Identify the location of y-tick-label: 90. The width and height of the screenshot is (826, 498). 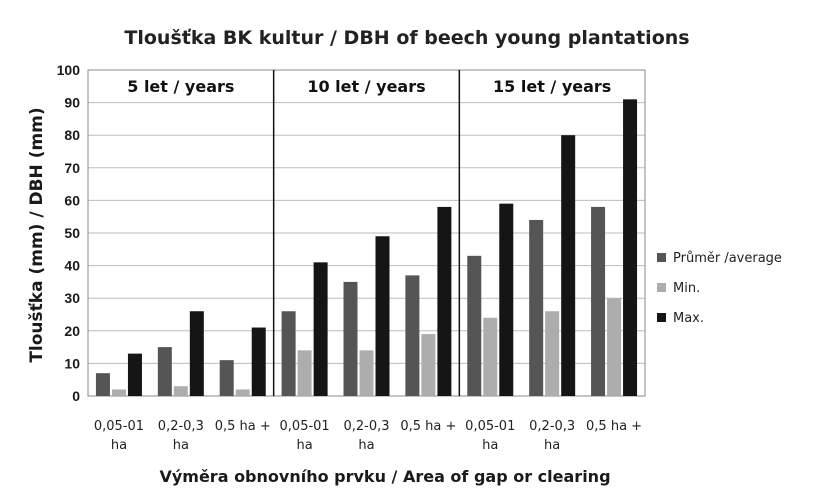
(72, 103).